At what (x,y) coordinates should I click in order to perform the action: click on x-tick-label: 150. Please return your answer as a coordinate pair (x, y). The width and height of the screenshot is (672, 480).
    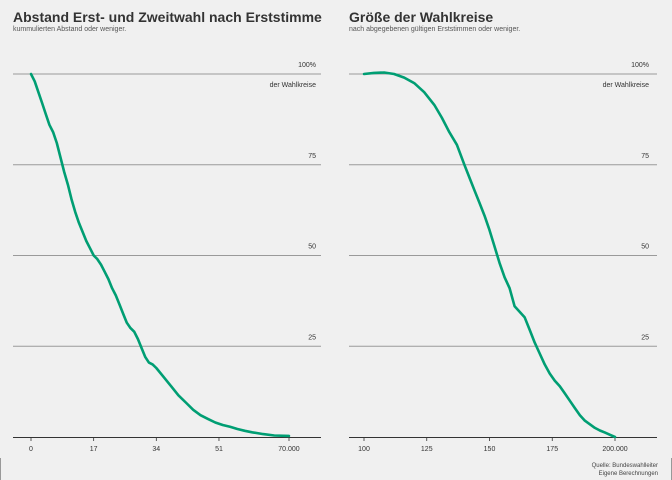
    Looking at the image, I should click on (490, 449).